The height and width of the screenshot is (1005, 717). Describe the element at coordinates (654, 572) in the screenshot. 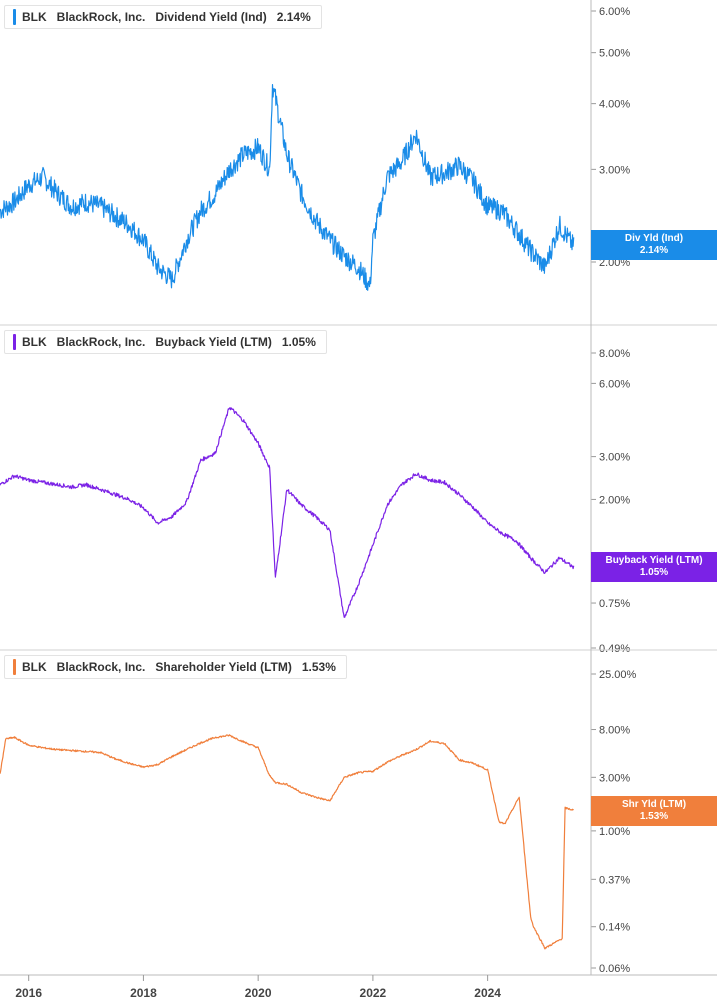

I see `badge-value: 1.05%` at that location.